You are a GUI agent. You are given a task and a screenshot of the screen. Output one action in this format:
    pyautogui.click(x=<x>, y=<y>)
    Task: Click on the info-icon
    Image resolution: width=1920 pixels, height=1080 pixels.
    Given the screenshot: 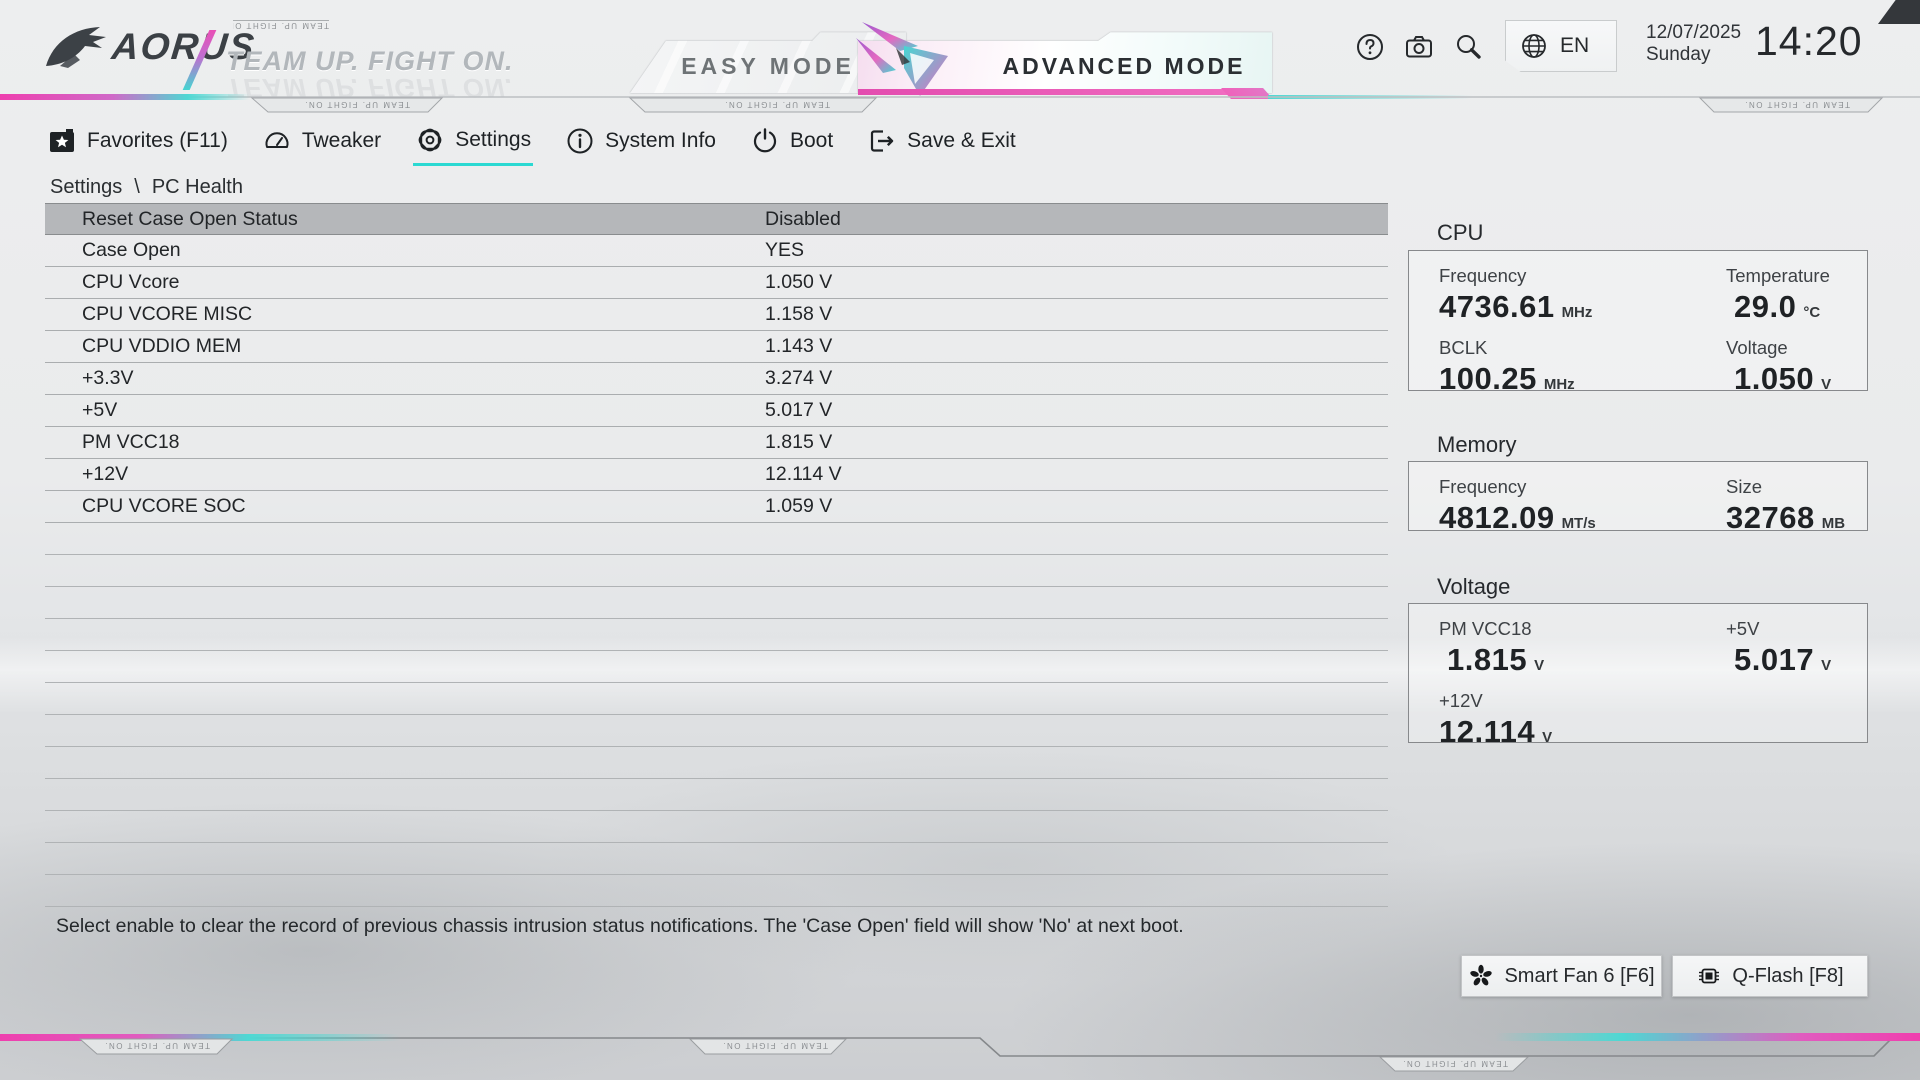 What is the action you would take?
    pyautogui.click(x=580, y=141)
    